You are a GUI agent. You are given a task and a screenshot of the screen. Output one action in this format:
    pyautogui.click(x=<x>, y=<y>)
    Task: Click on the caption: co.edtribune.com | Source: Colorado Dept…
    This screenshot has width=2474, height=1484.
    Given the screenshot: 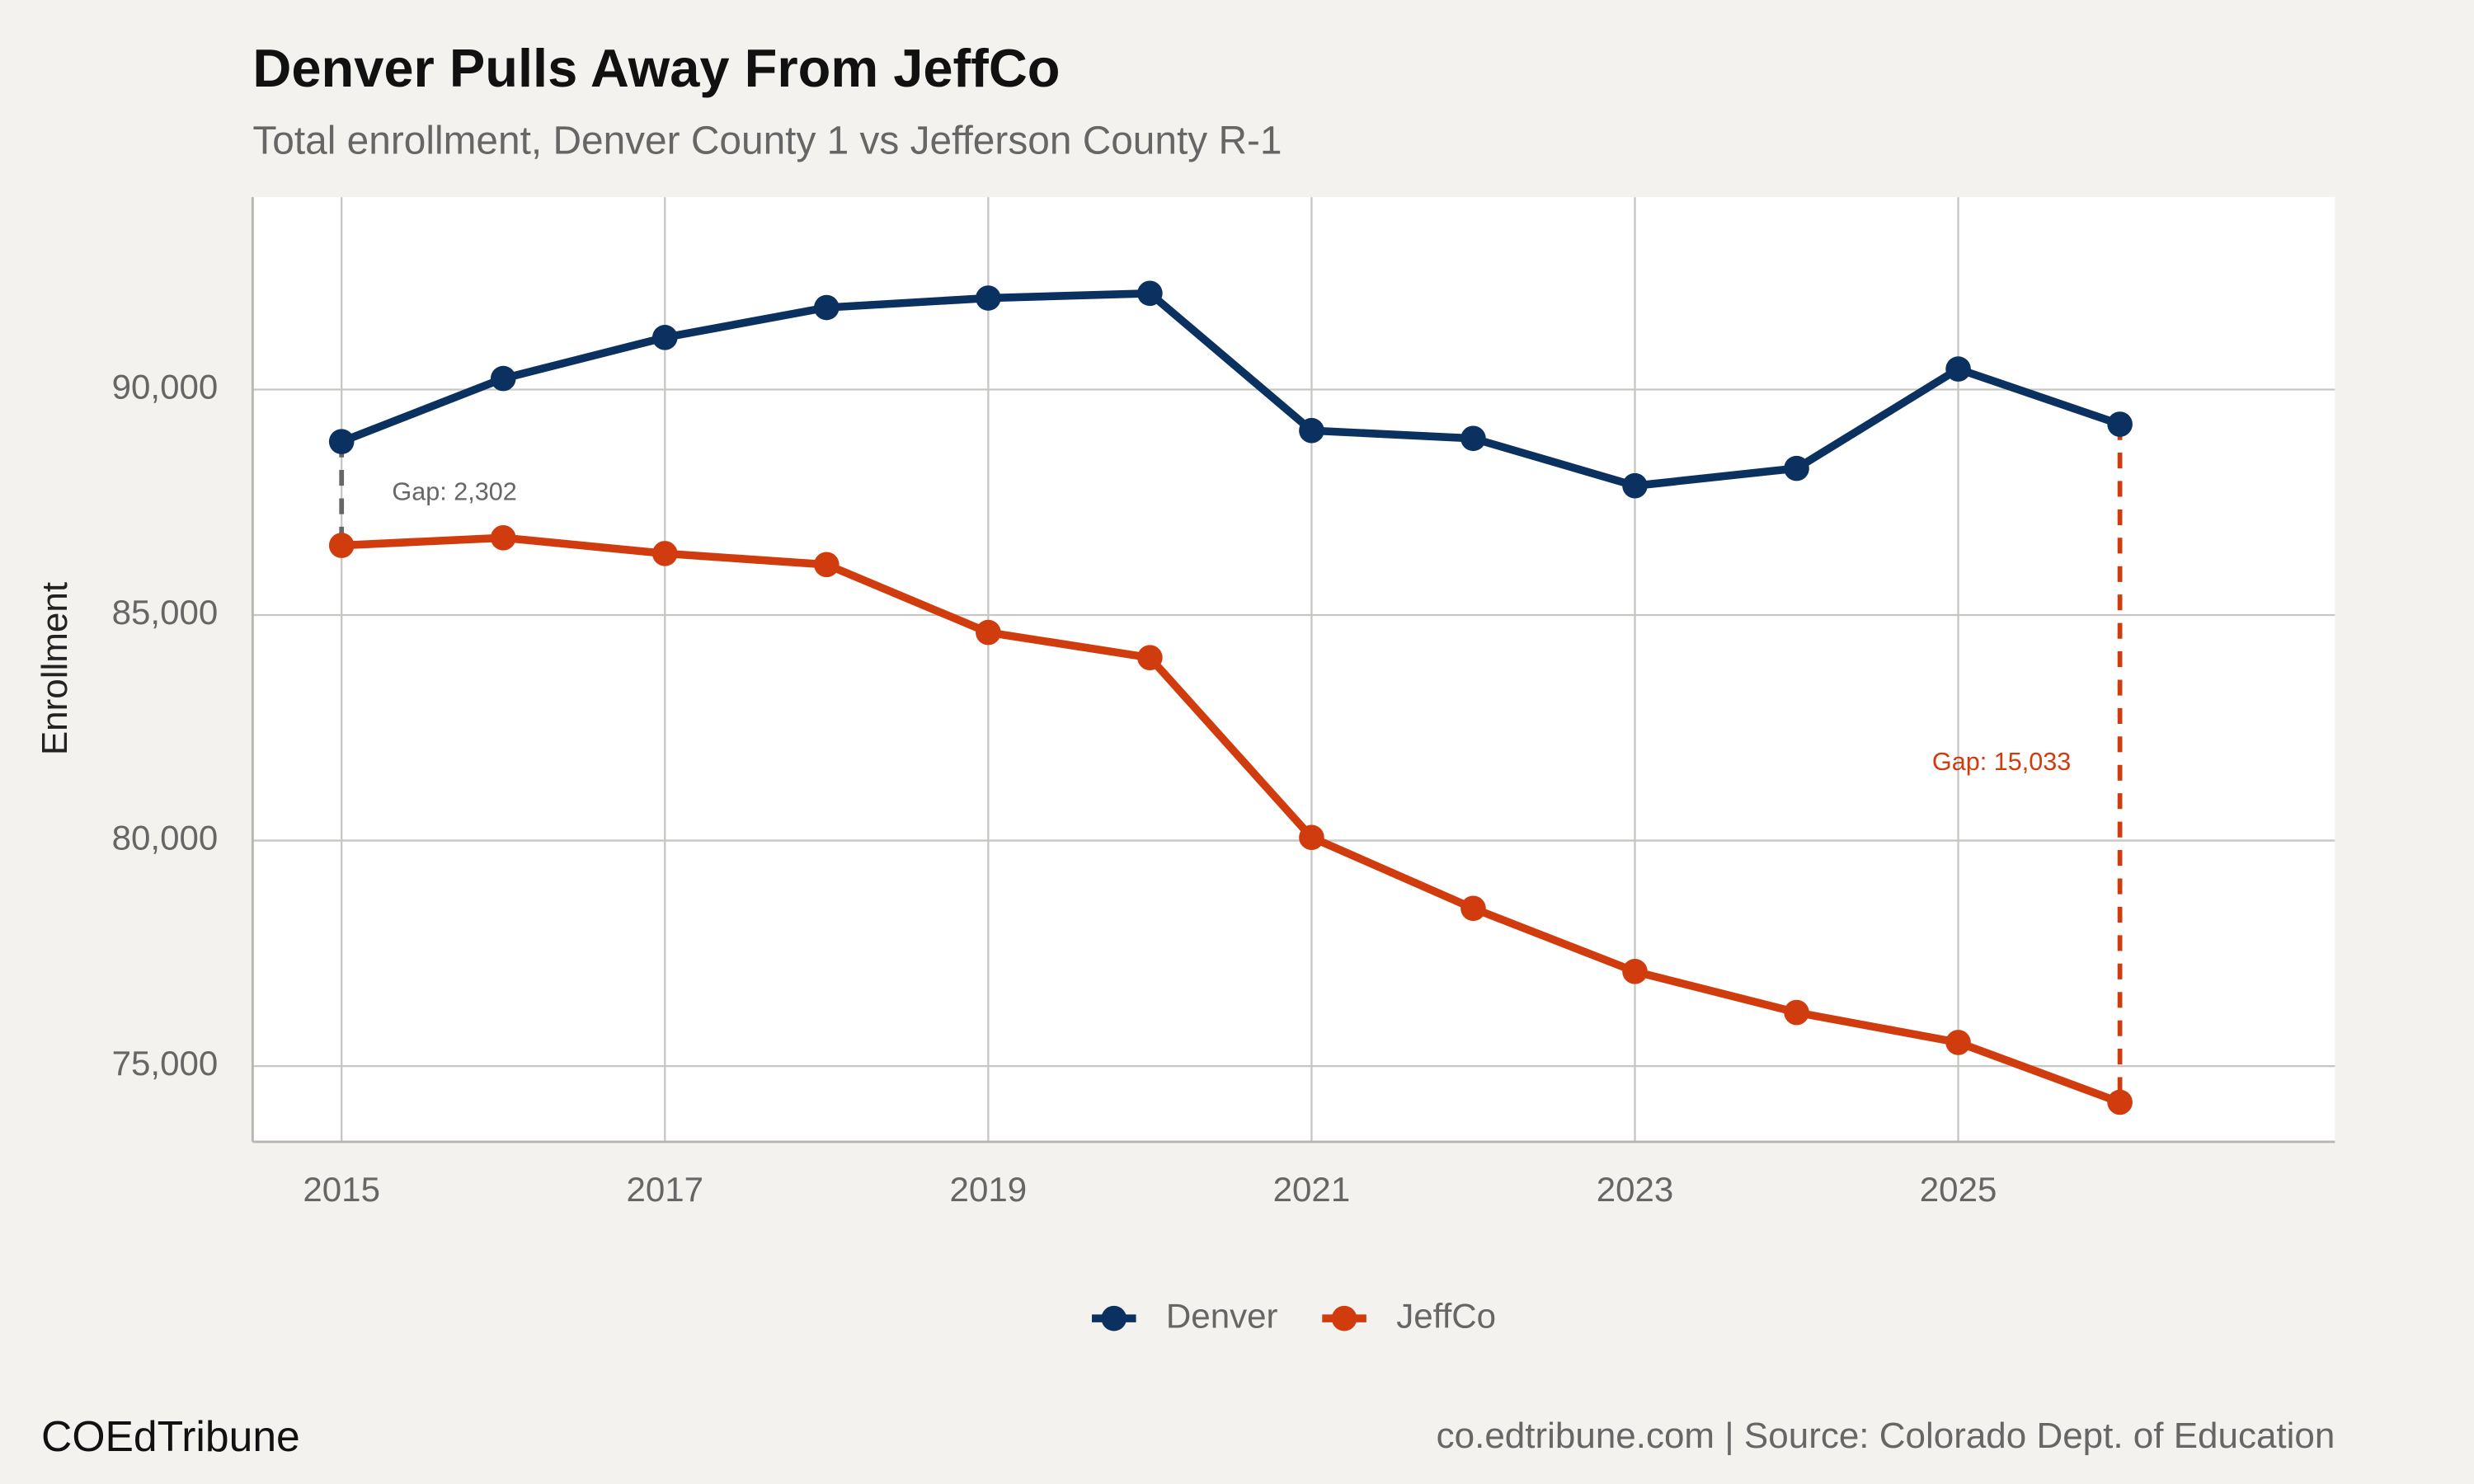 What is the action you would take?
    pyautogui.click(x=1886, y=1436)
    